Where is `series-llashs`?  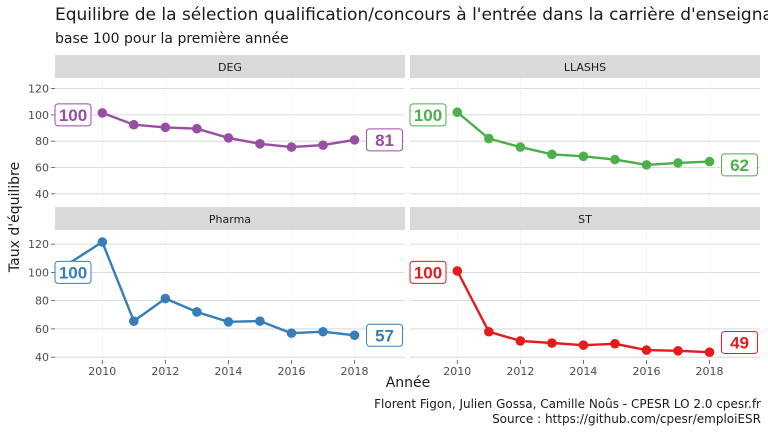
series-llashs is located at coordinates (583, 138).